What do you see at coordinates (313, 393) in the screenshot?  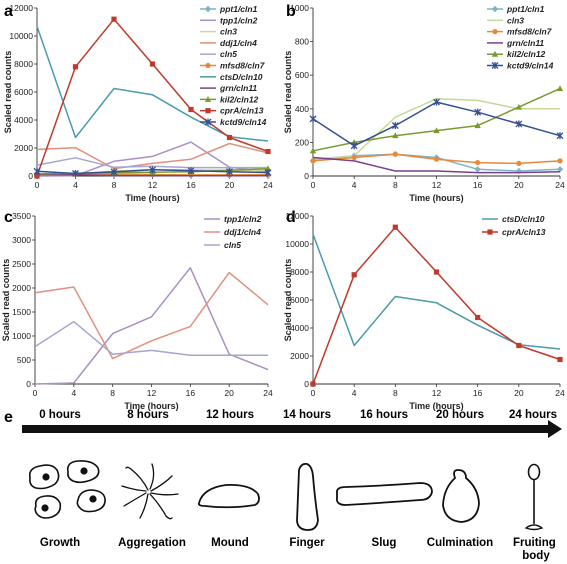 I see `x-tick-label-d: 0` at bounding box center [313, 393].